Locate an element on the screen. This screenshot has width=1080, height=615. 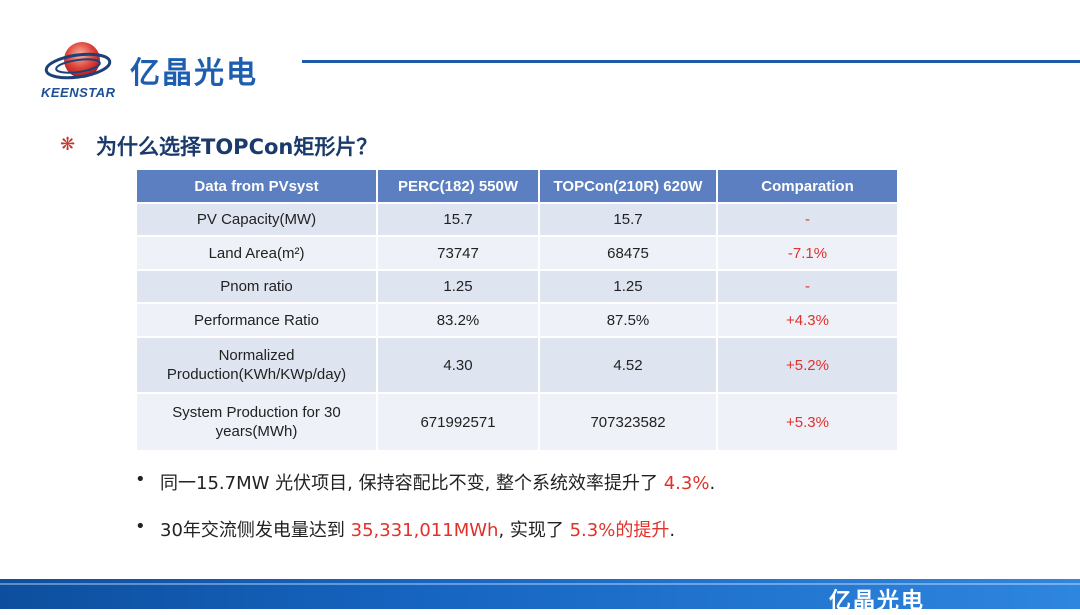
row-label-line: Normalized is located at coordinates (256, 355).